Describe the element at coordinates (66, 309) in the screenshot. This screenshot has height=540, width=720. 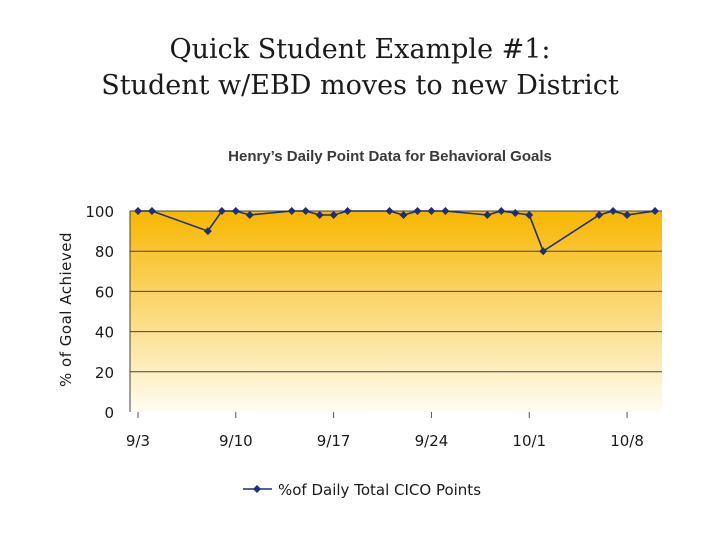
I see `y-axis-title: % of Goal Achieved` at that location.